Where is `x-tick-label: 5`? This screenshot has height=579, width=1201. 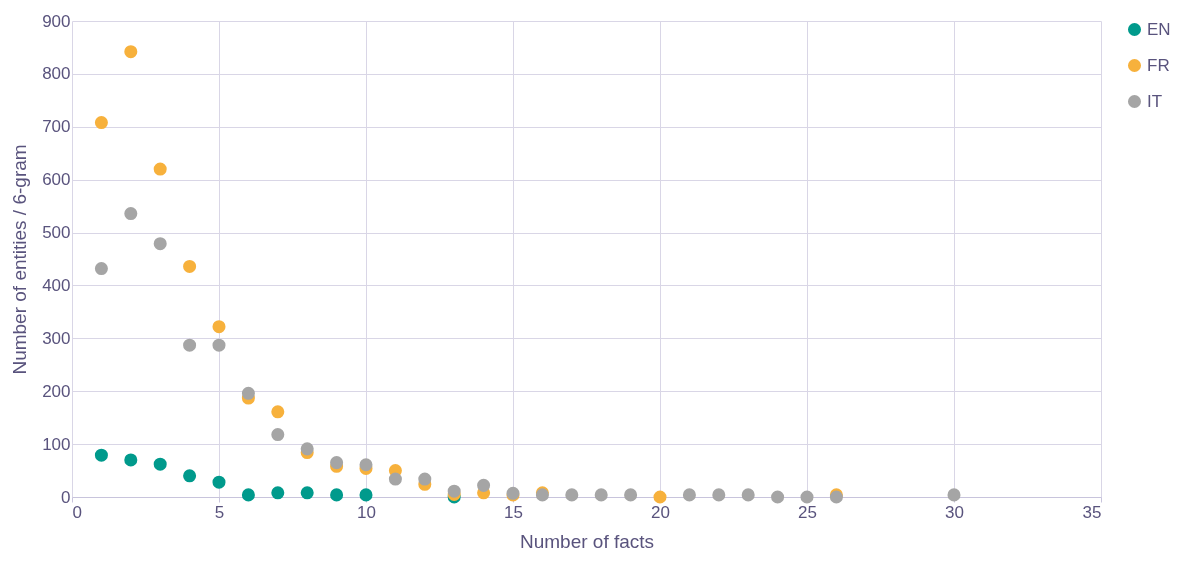
x-tick-label: 5 is located at coordinates (219, 512).